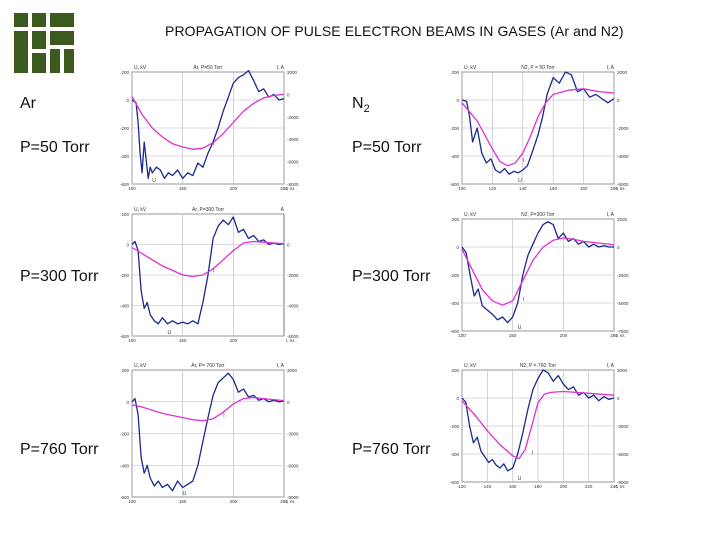 This screenshot has height=540, width=720. What do you see at coordinates (55, 147) in the screenshot?
I see `pressure-label-ar-50: P=50 Torr` at bounding box center [55, 147].